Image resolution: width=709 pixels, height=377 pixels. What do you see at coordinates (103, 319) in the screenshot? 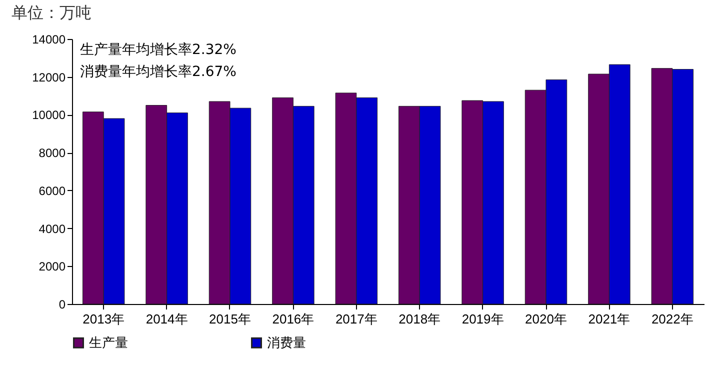
I see `x-tick-label: 2013年` at bounding box center [103, 319].